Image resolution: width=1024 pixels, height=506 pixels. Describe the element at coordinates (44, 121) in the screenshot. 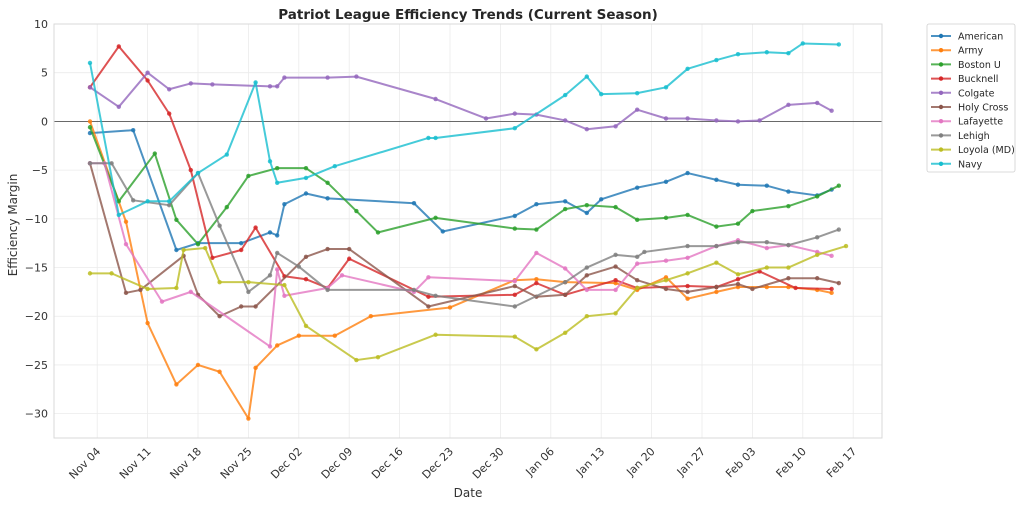

I see `y-tick-label: 0` at that location.